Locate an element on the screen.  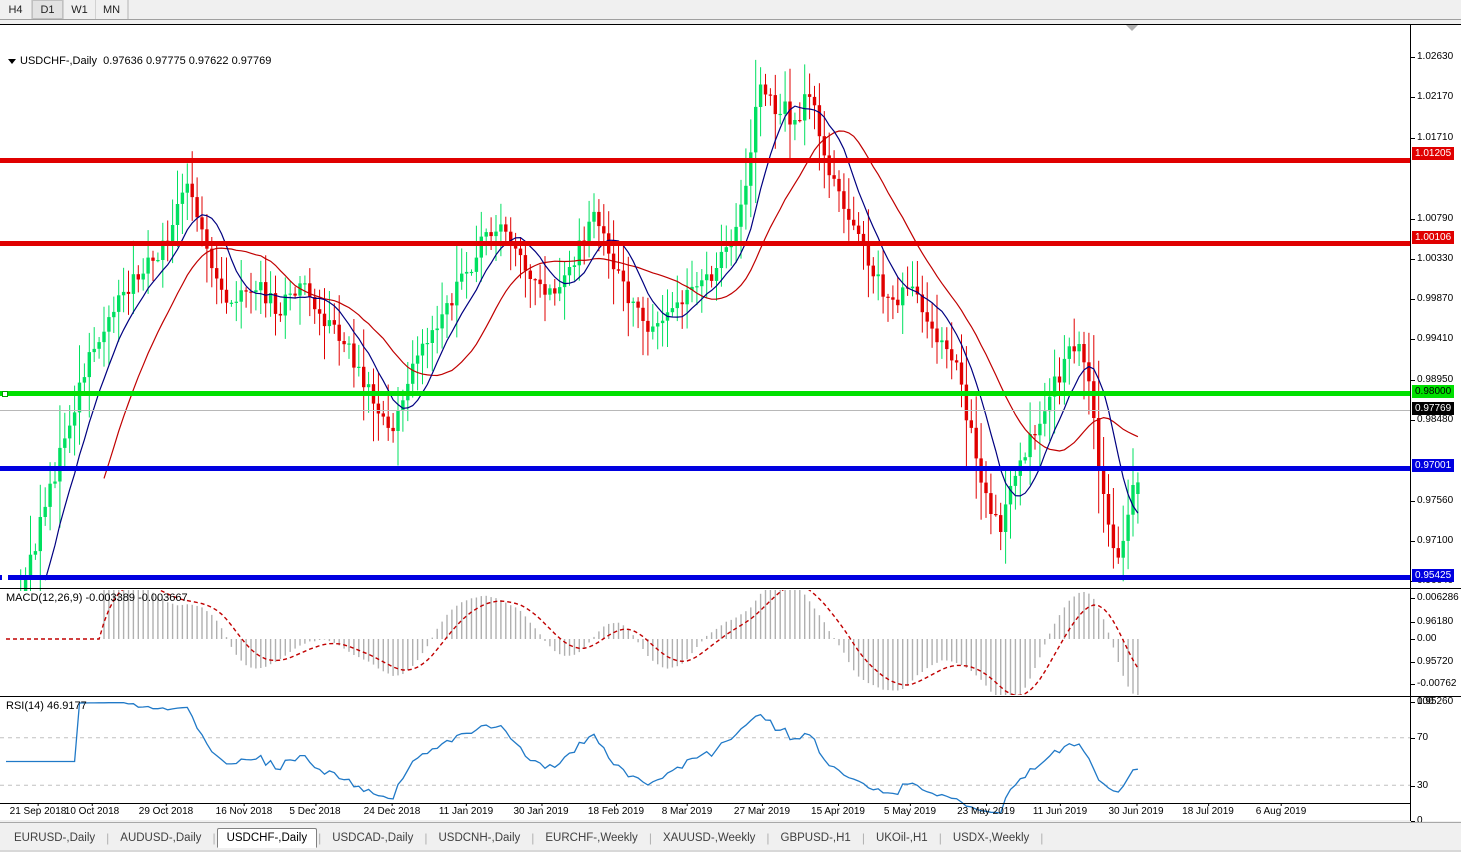
date-axis-tick: 23 May 2019 is located at coordinates (986, 810).